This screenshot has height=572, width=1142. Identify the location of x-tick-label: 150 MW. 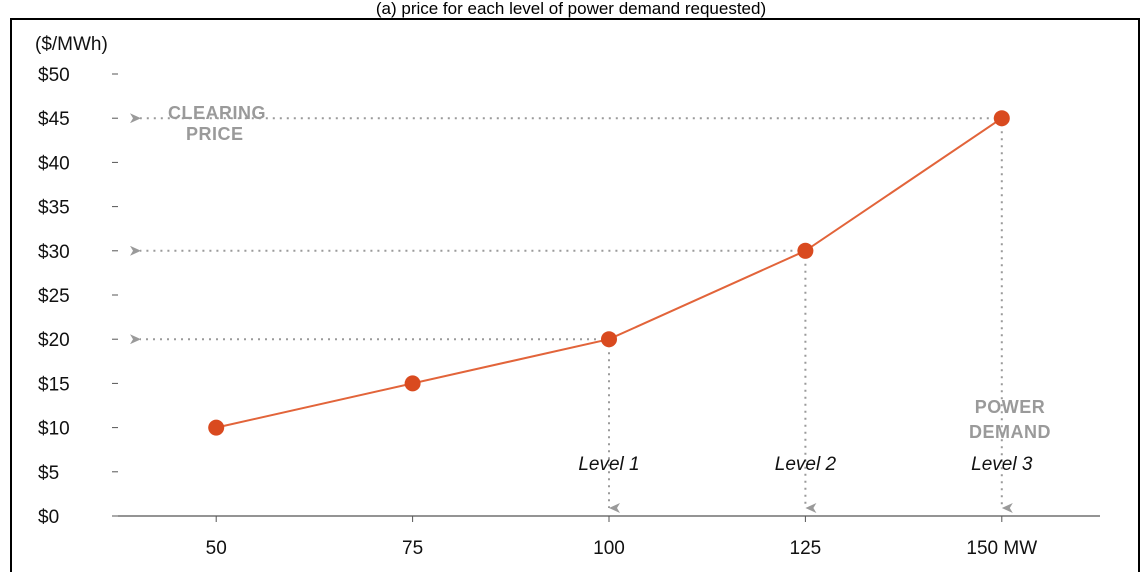
(1001, 548).